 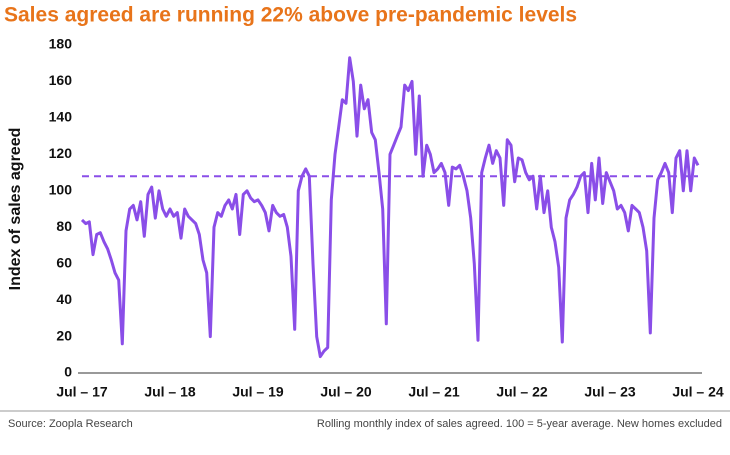 What do you see at coordinates (15, 209) in the screenshot?
I see `y-axis-label: Index of sales agreed` at bounding box center [15, 209].